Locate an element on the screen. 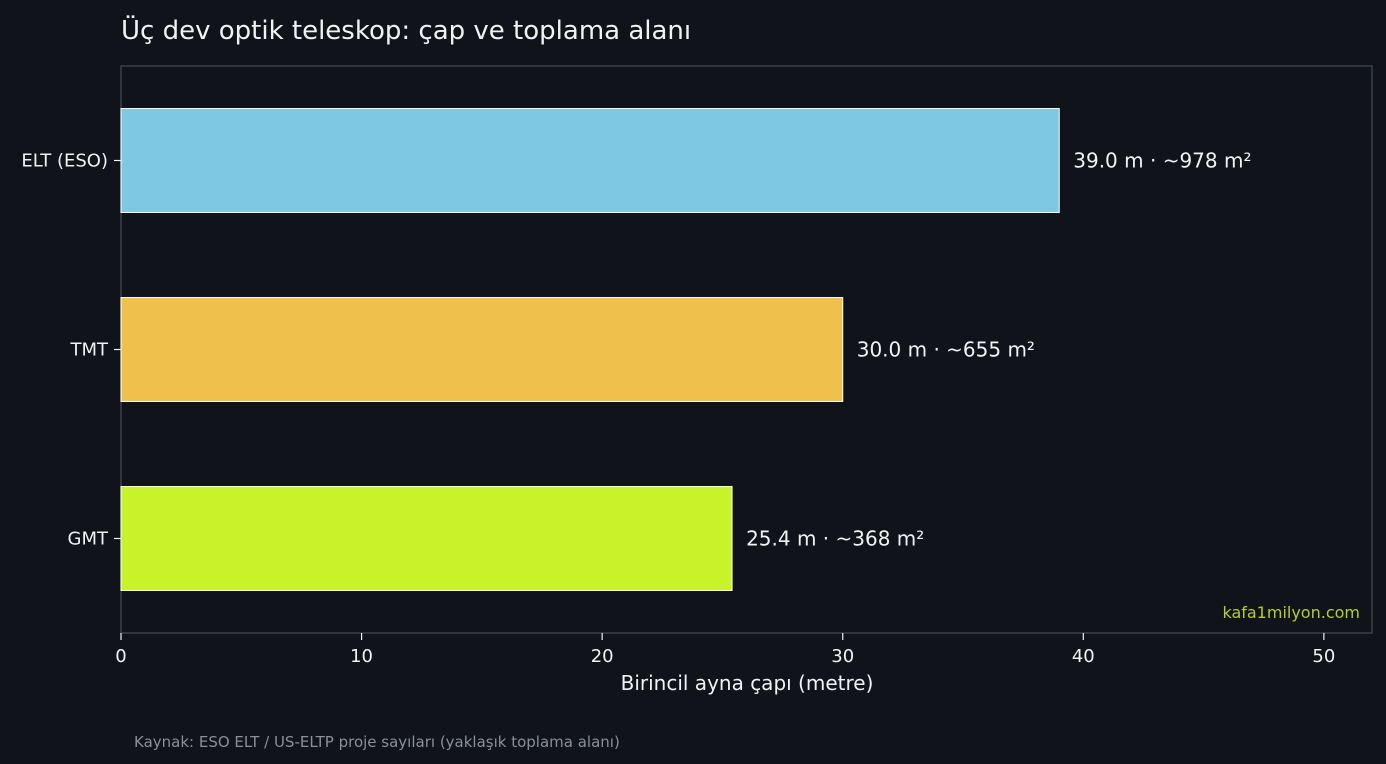 Image resolution: width=1386 pixels, height=764 pixels. y-tick-label-2: GMT is located at coordinates (88, 539).